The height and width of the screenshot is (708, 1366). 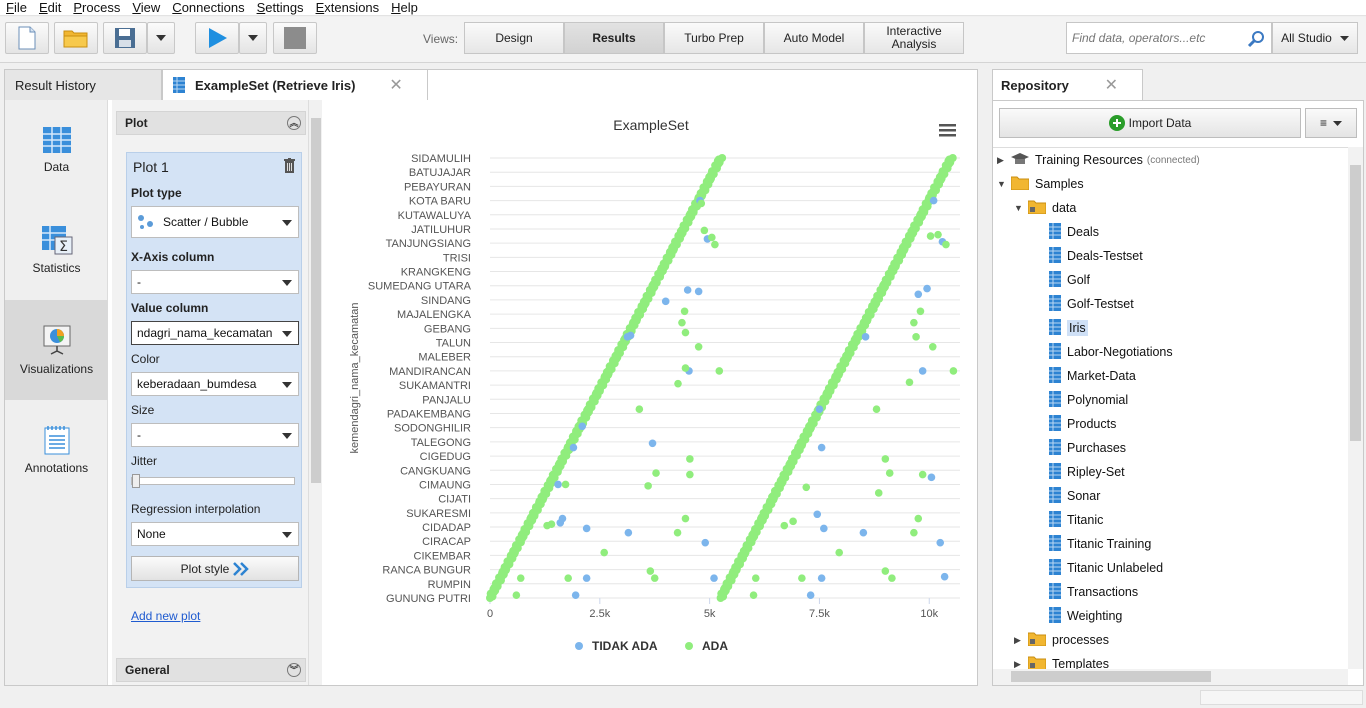 I want to click on tree-item: Golf, so click(x=1069, y=280).